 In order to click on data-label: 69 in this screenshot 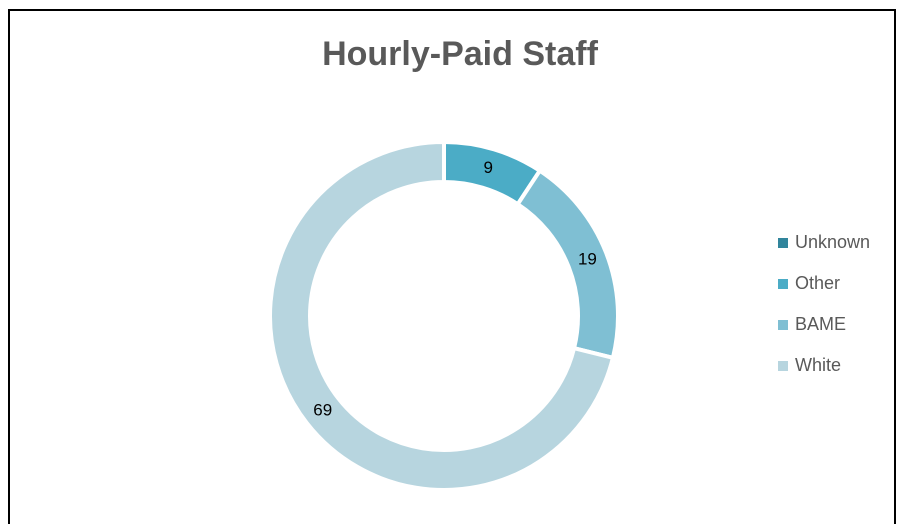, I will do `click(322, 409)`.